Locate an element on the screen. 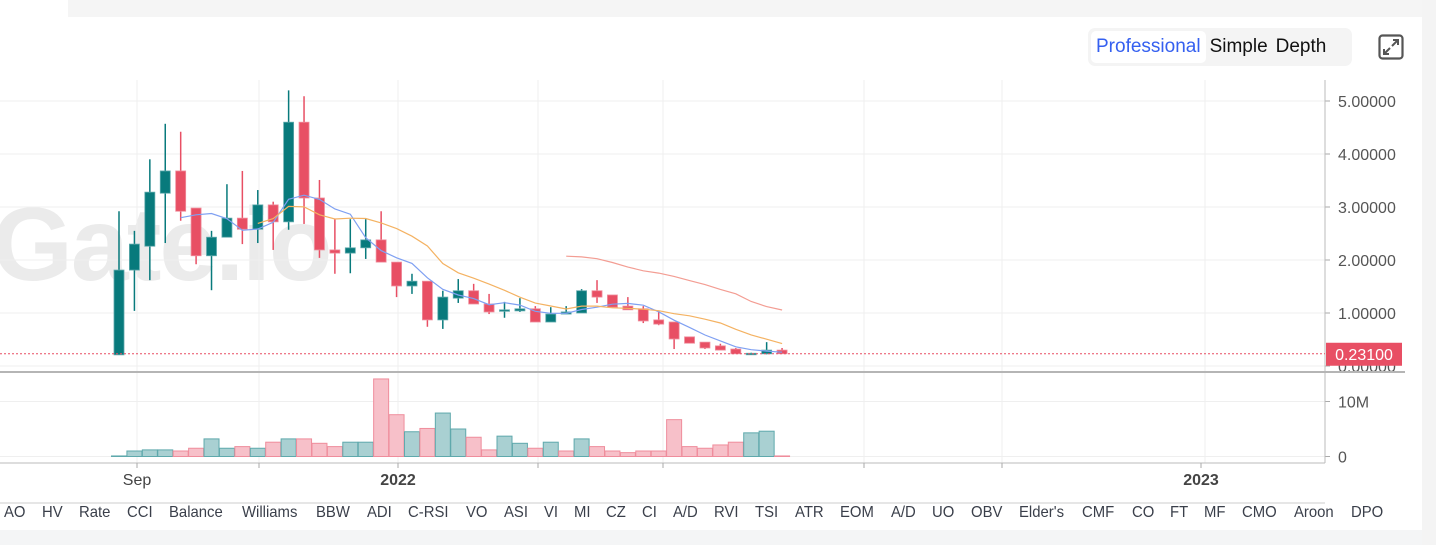  time-tick-label: 2023 is located at coordinates (1201, 480).